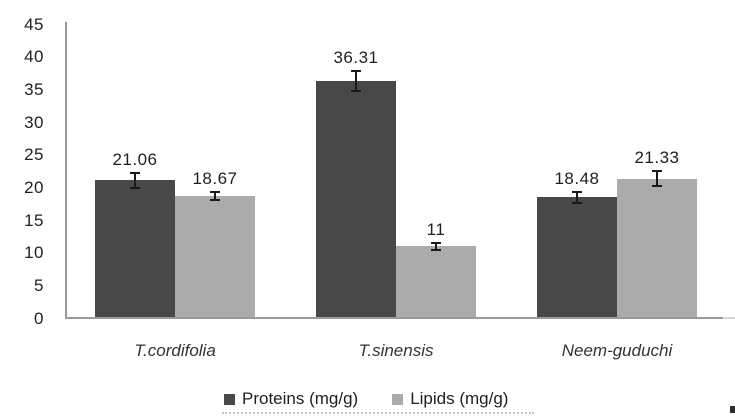 This screenshot has width=735, height=420. What do you see at coordinates (135, 248) in the screenshot?
I see `bar-proteins-t-cordifolia` at bounding box center [135, 248].